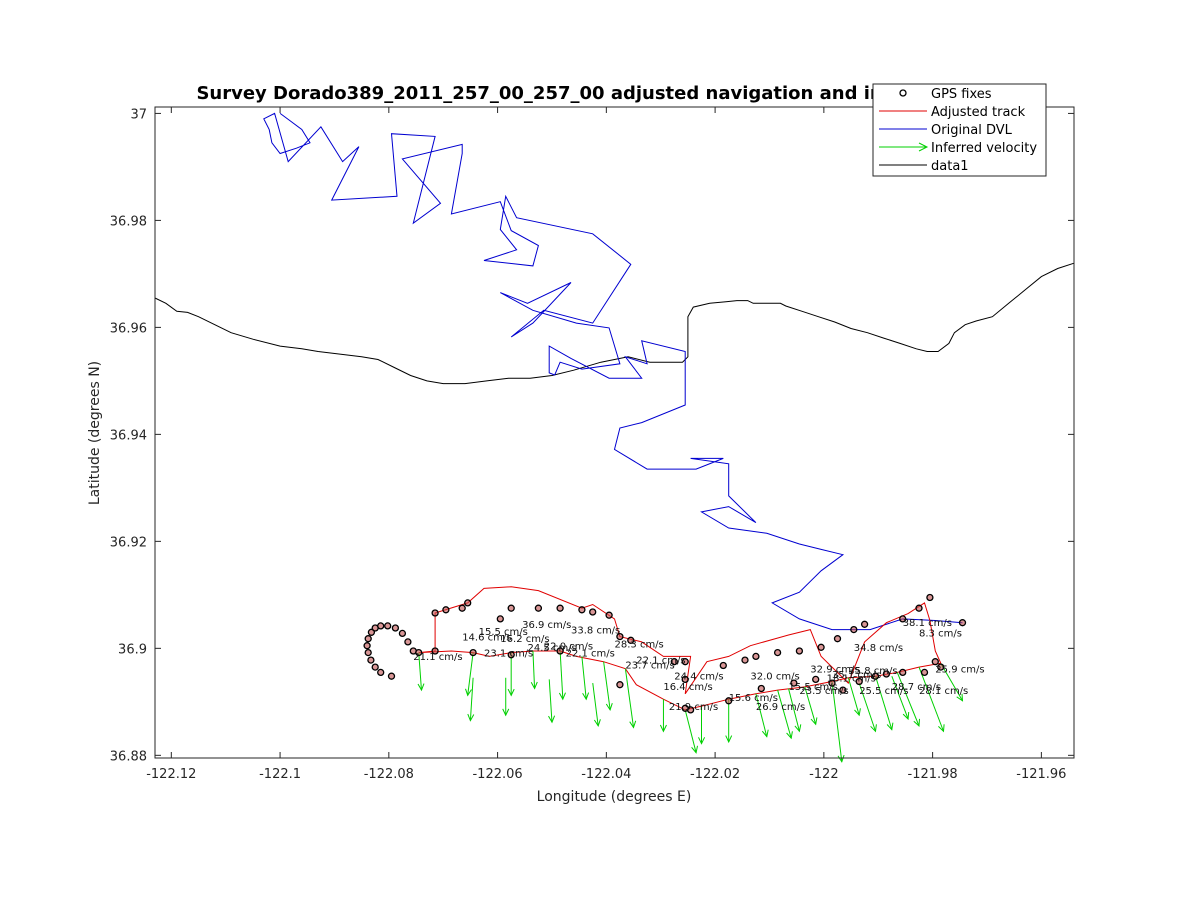 This screenshot has width=1188, height=900. I want to click on y-tick-label: 37, so click(138, 114).